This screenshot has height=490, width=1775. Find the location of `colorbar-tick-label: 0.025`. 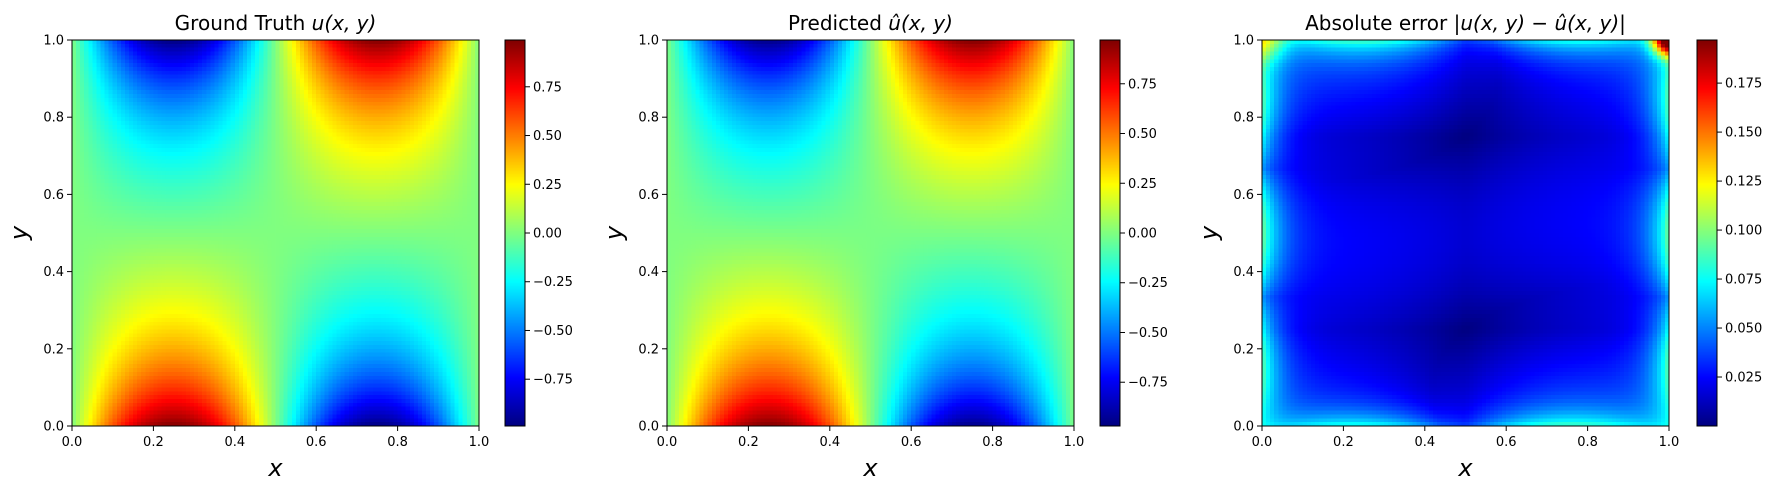

colorbar-tick-label: 0.025 is located at coordinates (1743, 378).